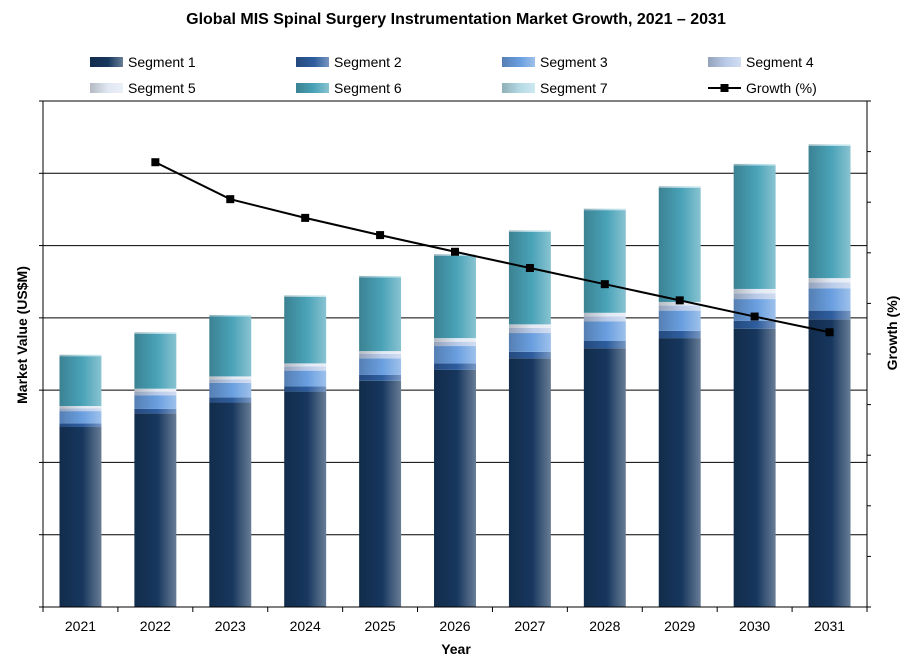  What do you see at coordinates (305, 626) in the screenshot?
I see `x-tick-label: 2024` at bounding box center [305, 626].